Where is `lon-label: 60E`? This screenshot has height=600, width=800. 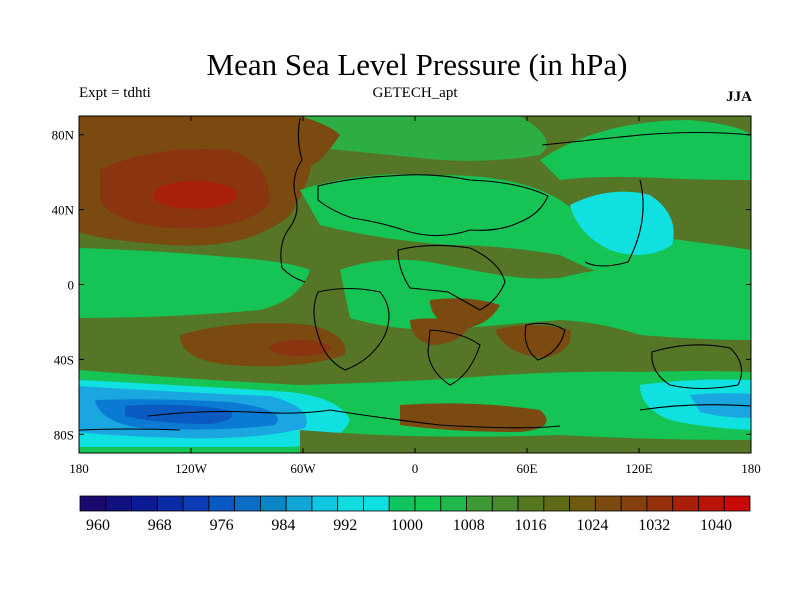
lon-label: 60E is located at coordinates (527, 468).